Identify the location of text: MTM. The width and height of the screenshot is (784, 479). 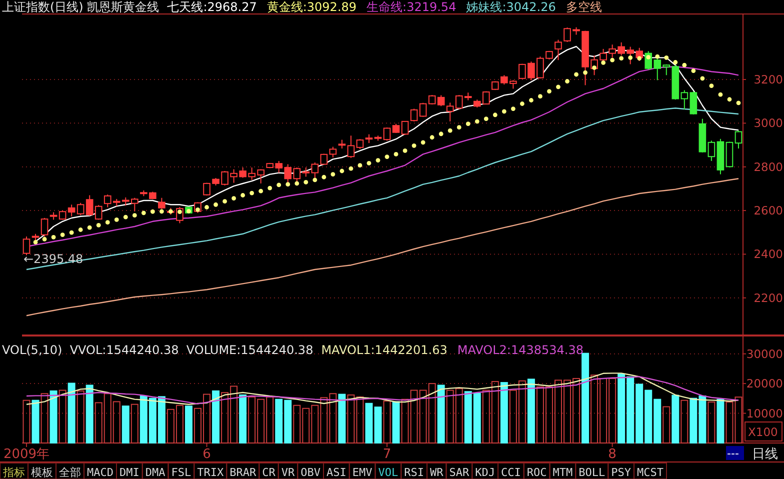
(562, 472).